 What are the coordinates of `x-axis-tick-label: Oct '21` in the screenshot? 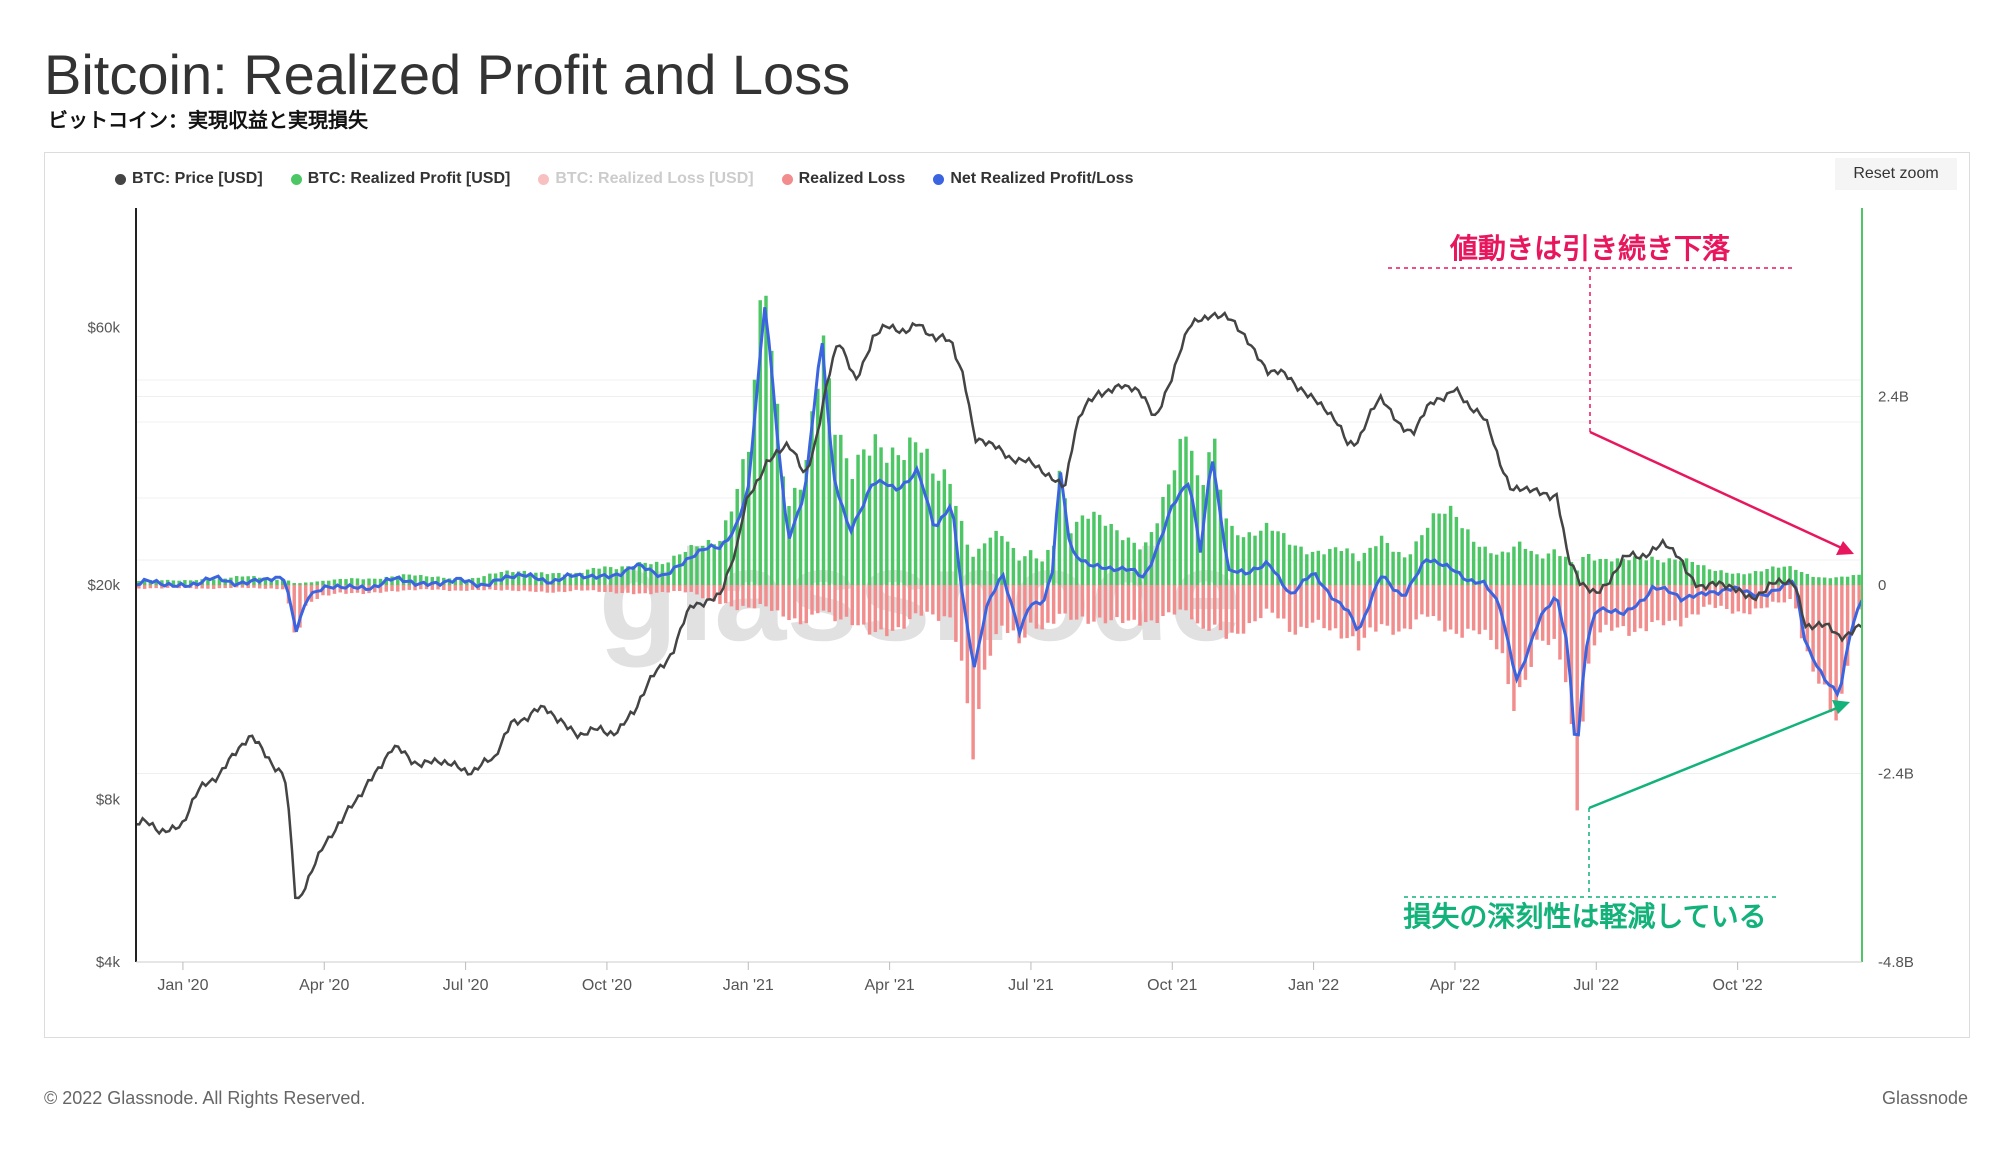 It's located at (1172, 985).